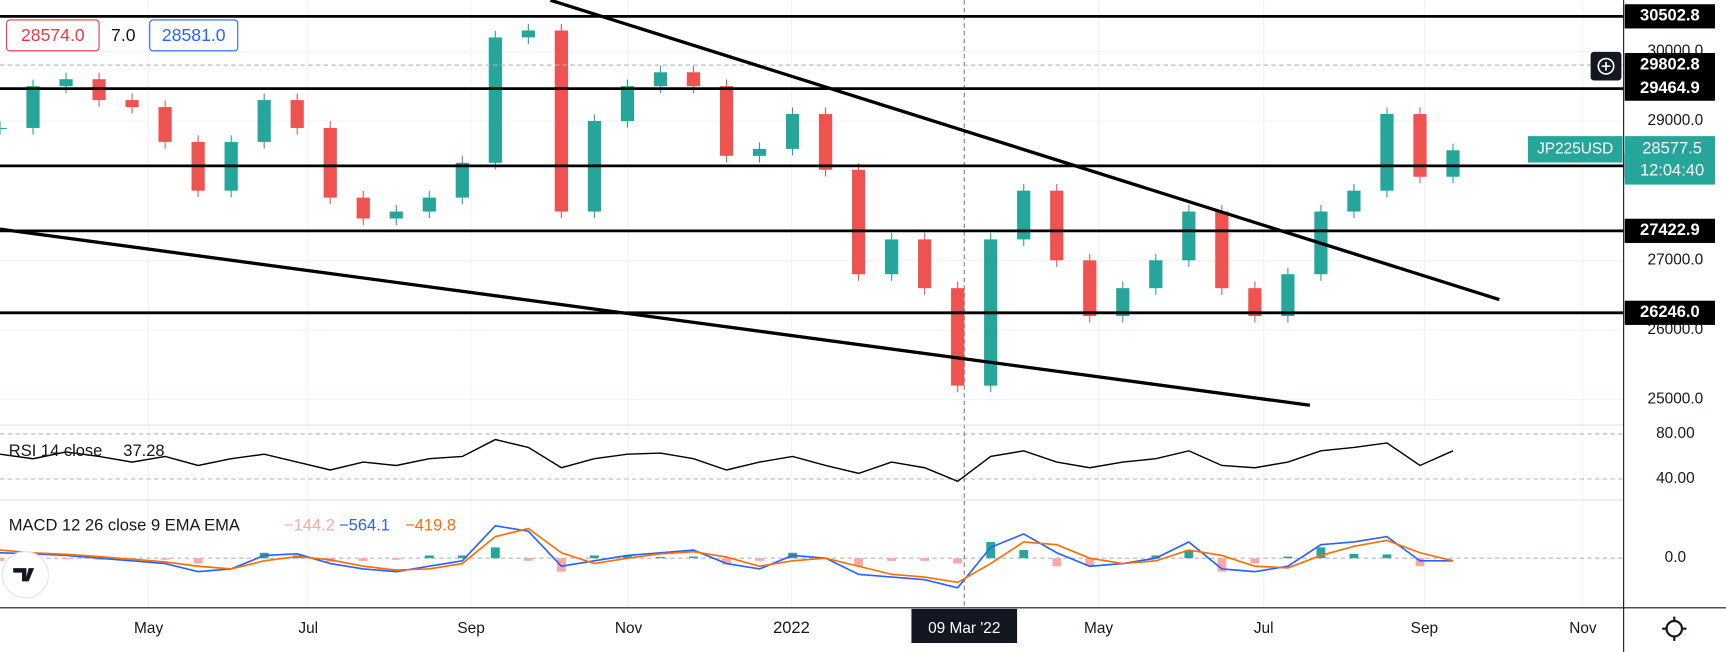 The image size is (1726, 652). What do you see at coordinates (1676, 259) in the screenshot?
I see `y-tick-label: 27000.0` at bounding box center [1676, 259].